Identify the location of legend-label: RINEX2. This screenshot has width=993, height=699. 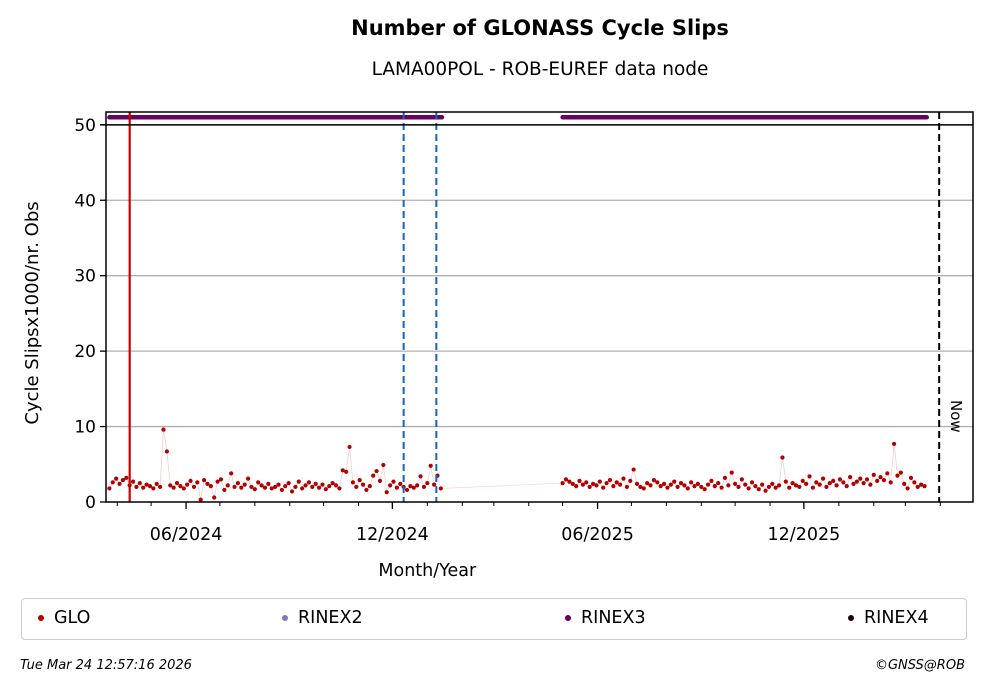
(330, 618).